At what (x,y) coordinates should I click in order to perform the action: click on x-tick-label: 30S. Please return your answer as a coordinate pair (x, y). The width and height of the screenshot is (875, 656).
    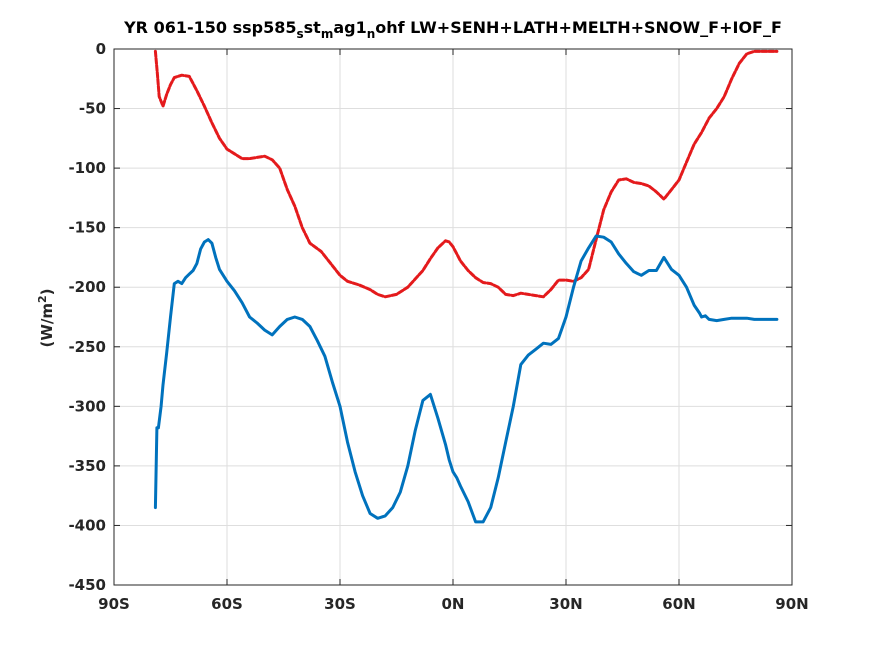
    Looking at the image, I should click on (340, 604).